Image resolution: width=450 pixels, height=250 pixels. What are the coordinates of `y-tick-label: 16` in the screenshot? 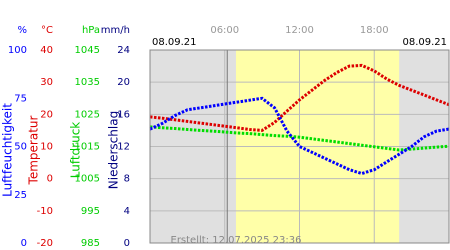 It's located at (123, 114).